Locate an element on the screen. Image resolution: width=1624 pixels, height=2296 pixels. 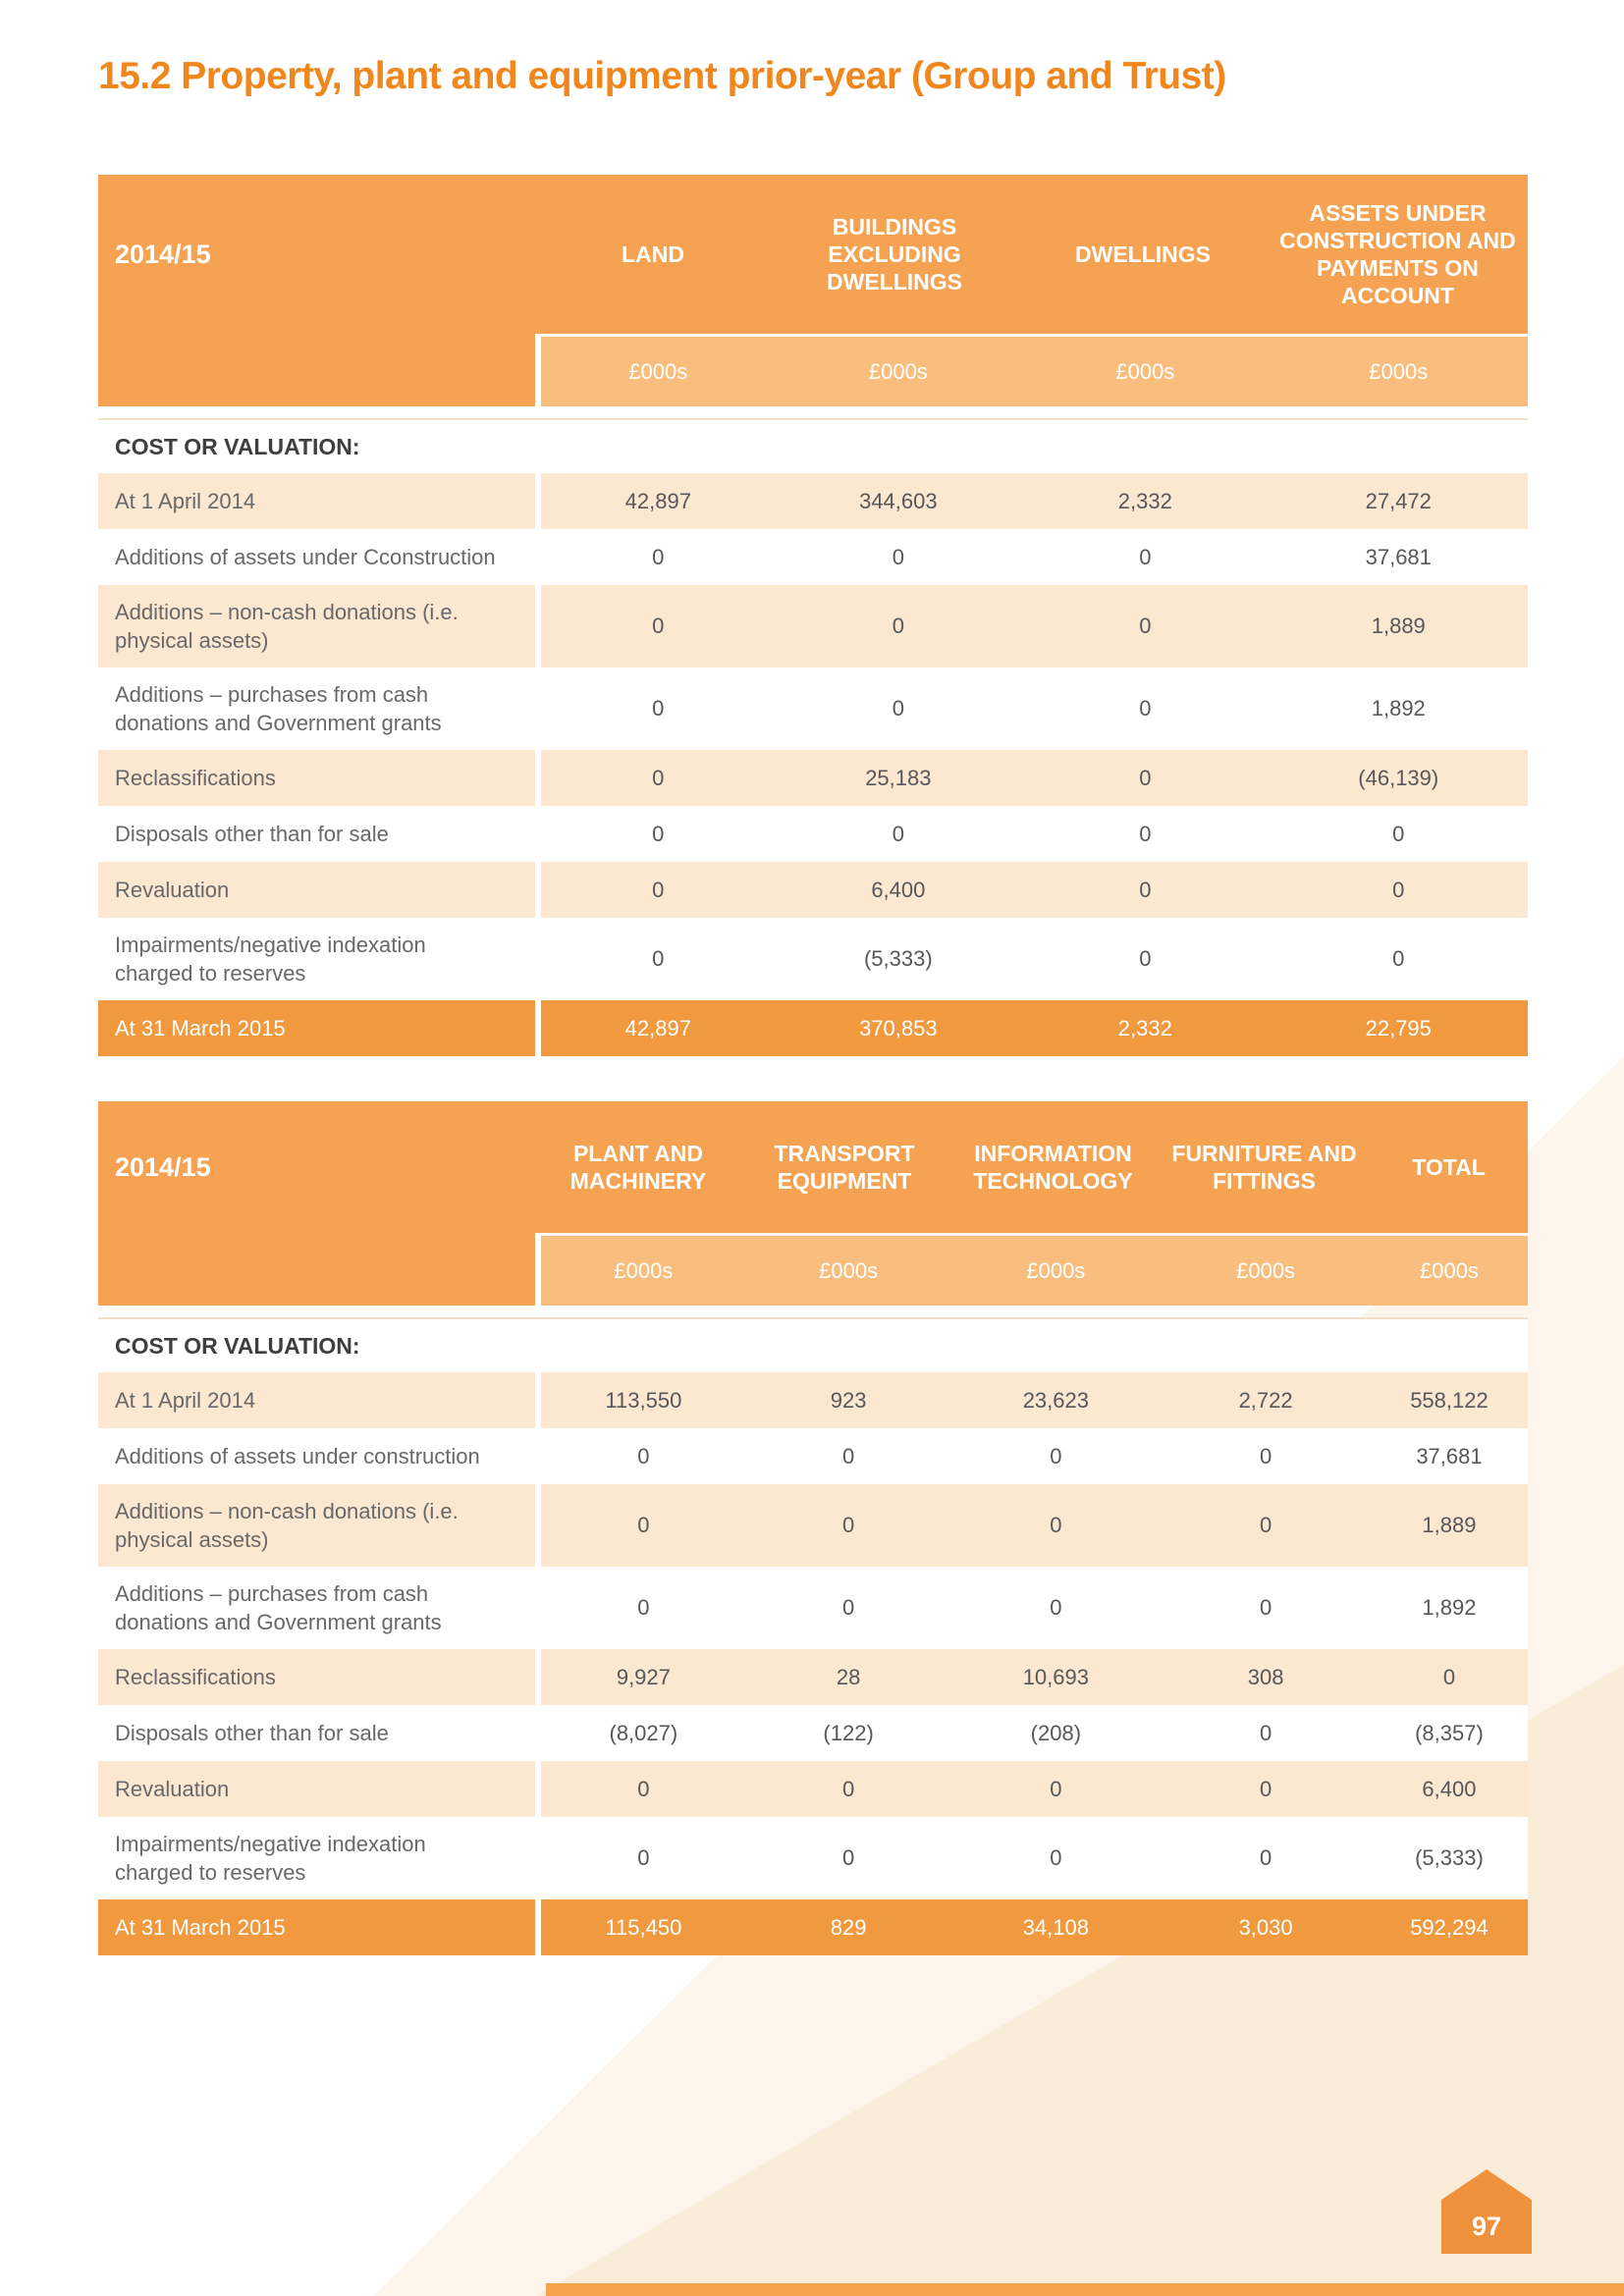
value-cell: 558,122 is located at coordinates (1449, 1400).